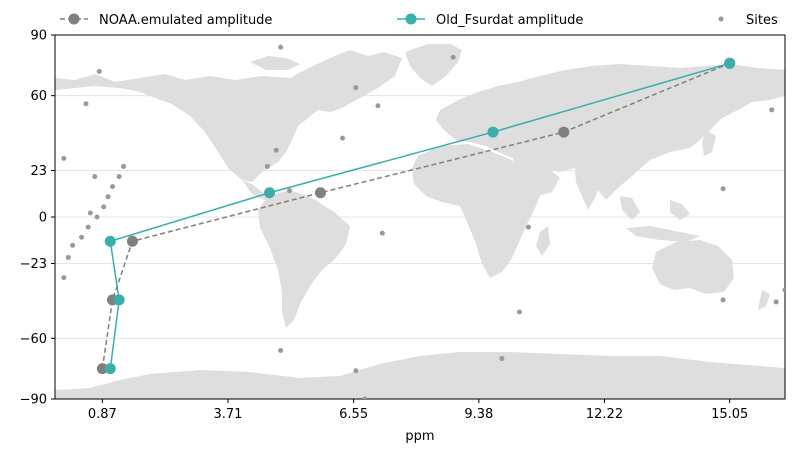 The height and width of the screenshot is (454, 800). Describe the element at coordinates (33, 339) in the screenshot. I see `y-tick-label: −60` at that location.